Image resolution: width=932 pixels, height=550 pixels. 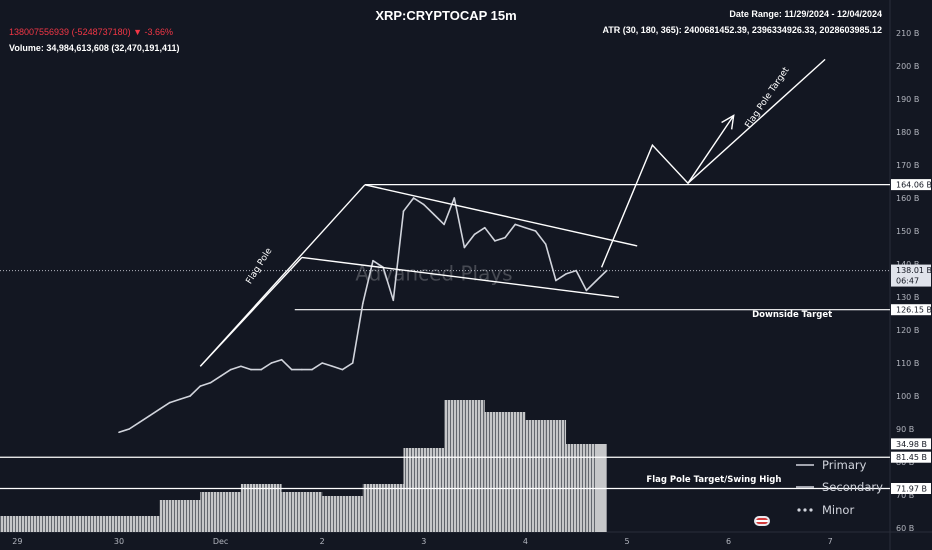 I want to click on projection-path, so click(x=667, y=191).